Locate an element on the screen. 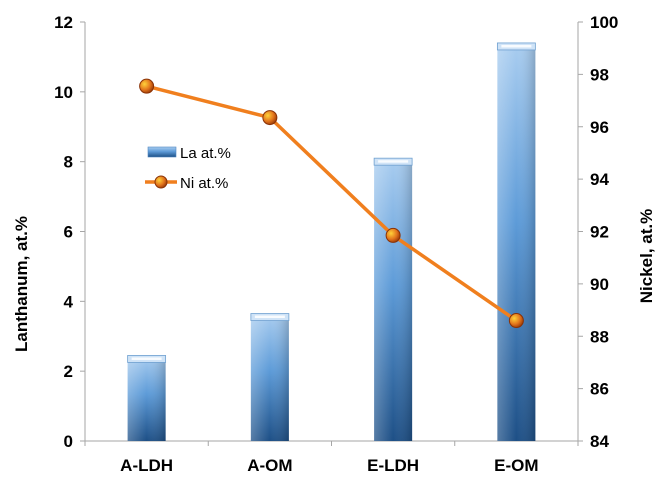 This screenshot has width=662, height=479. y2-tick-label: 84 is located at coordinates (599, 441).